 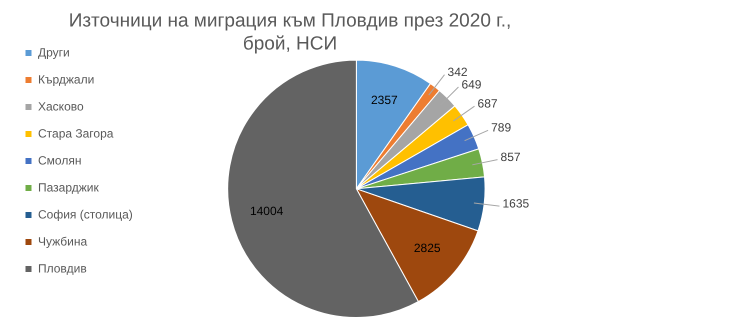 I want to click on data-label: 342, so click(x=458, y=72).